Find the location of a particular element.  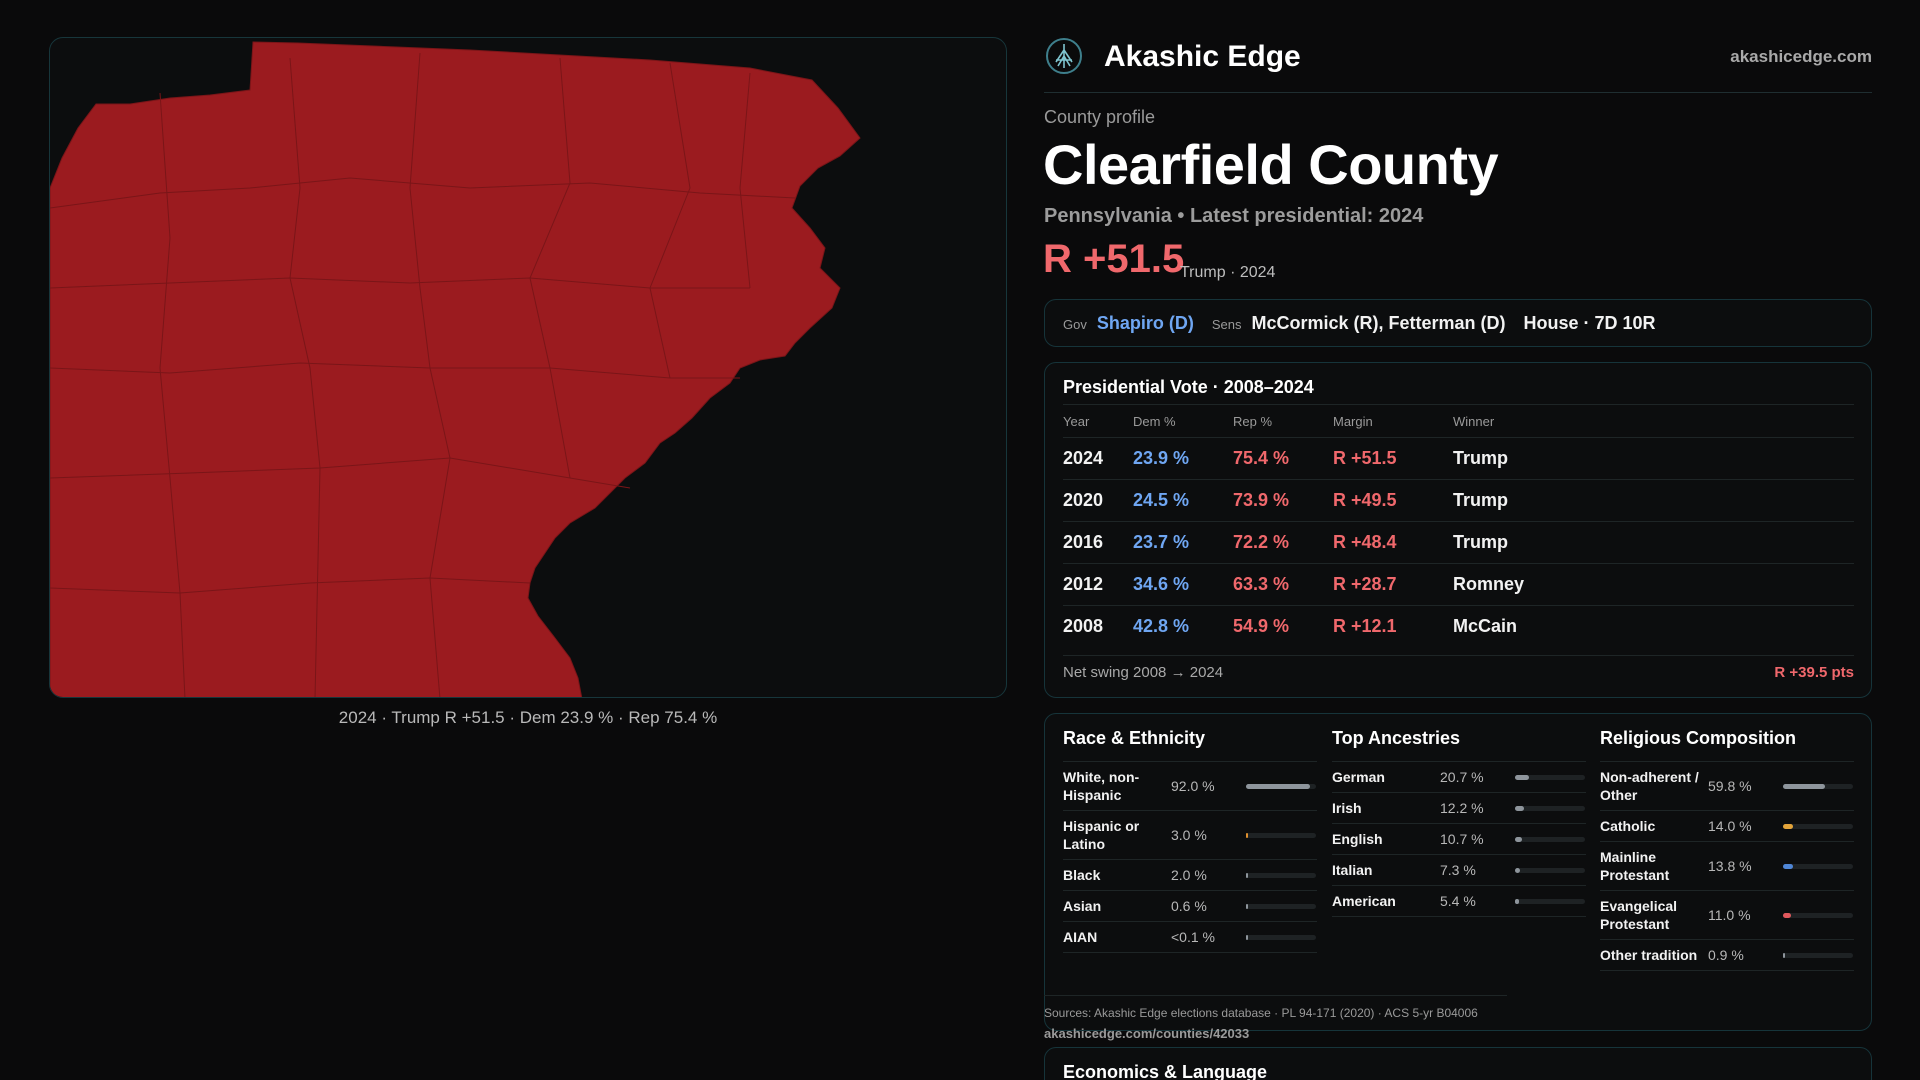

stat-value: 7.3 % is located at coordinates (1458, 870).